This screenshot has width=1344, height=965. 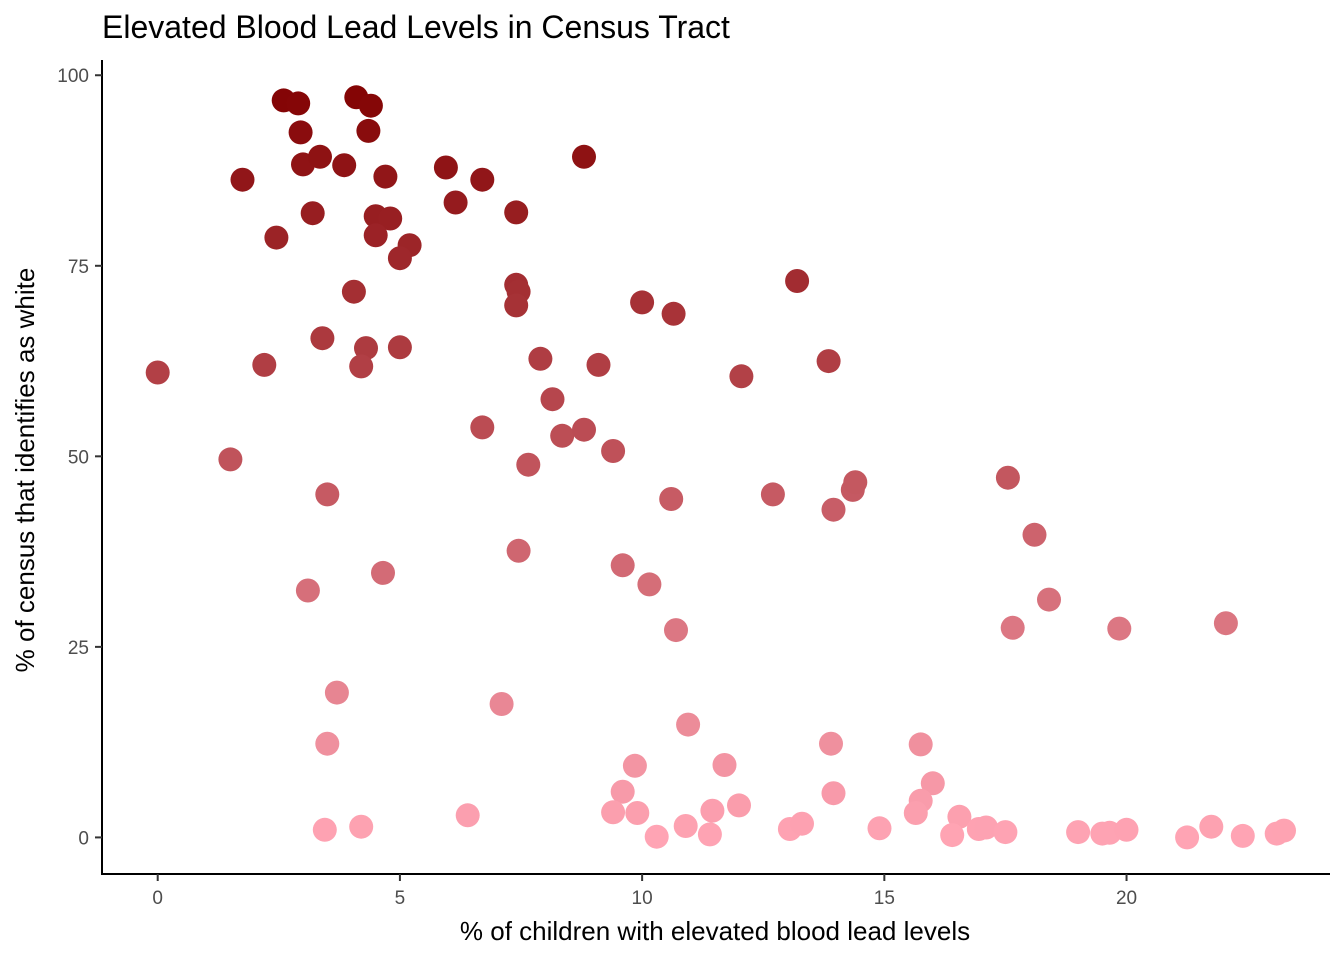 What do you see at coordinates (642, 898) in the screenshot?
I see `x-tick-label-10: 10` at bounding box center [642, 898].